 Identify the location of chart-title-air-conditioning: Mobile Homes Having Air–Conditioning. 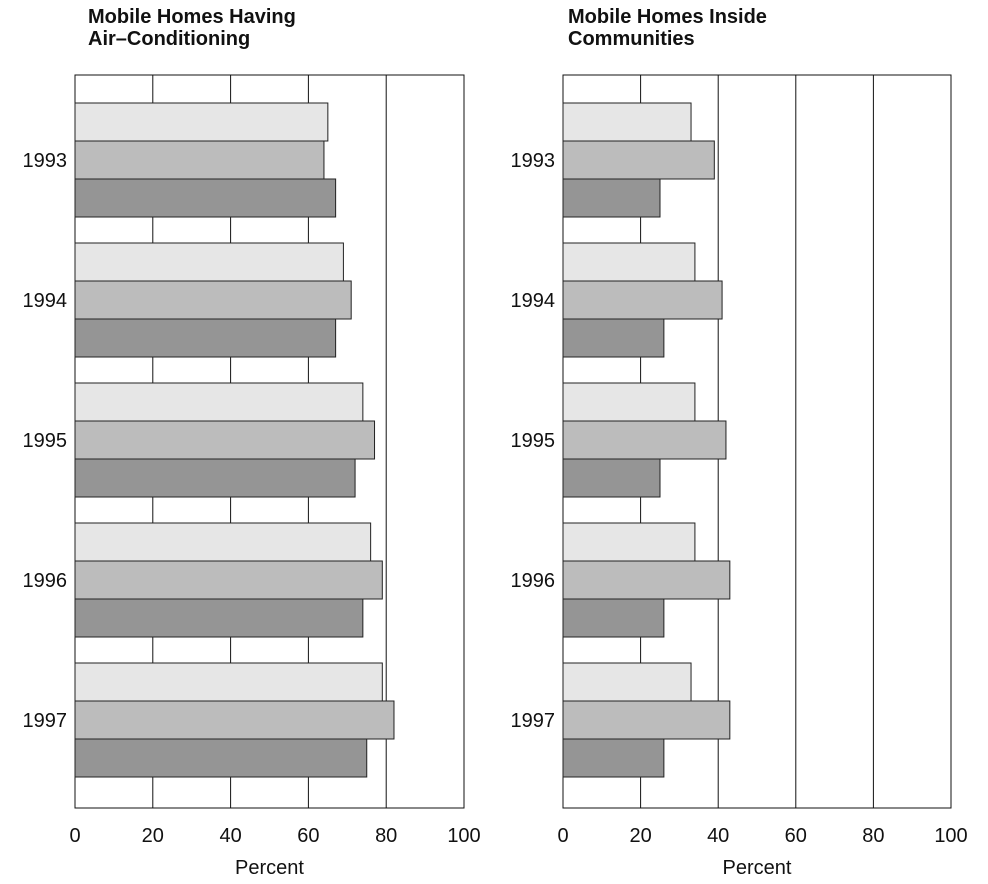
(192, 28).